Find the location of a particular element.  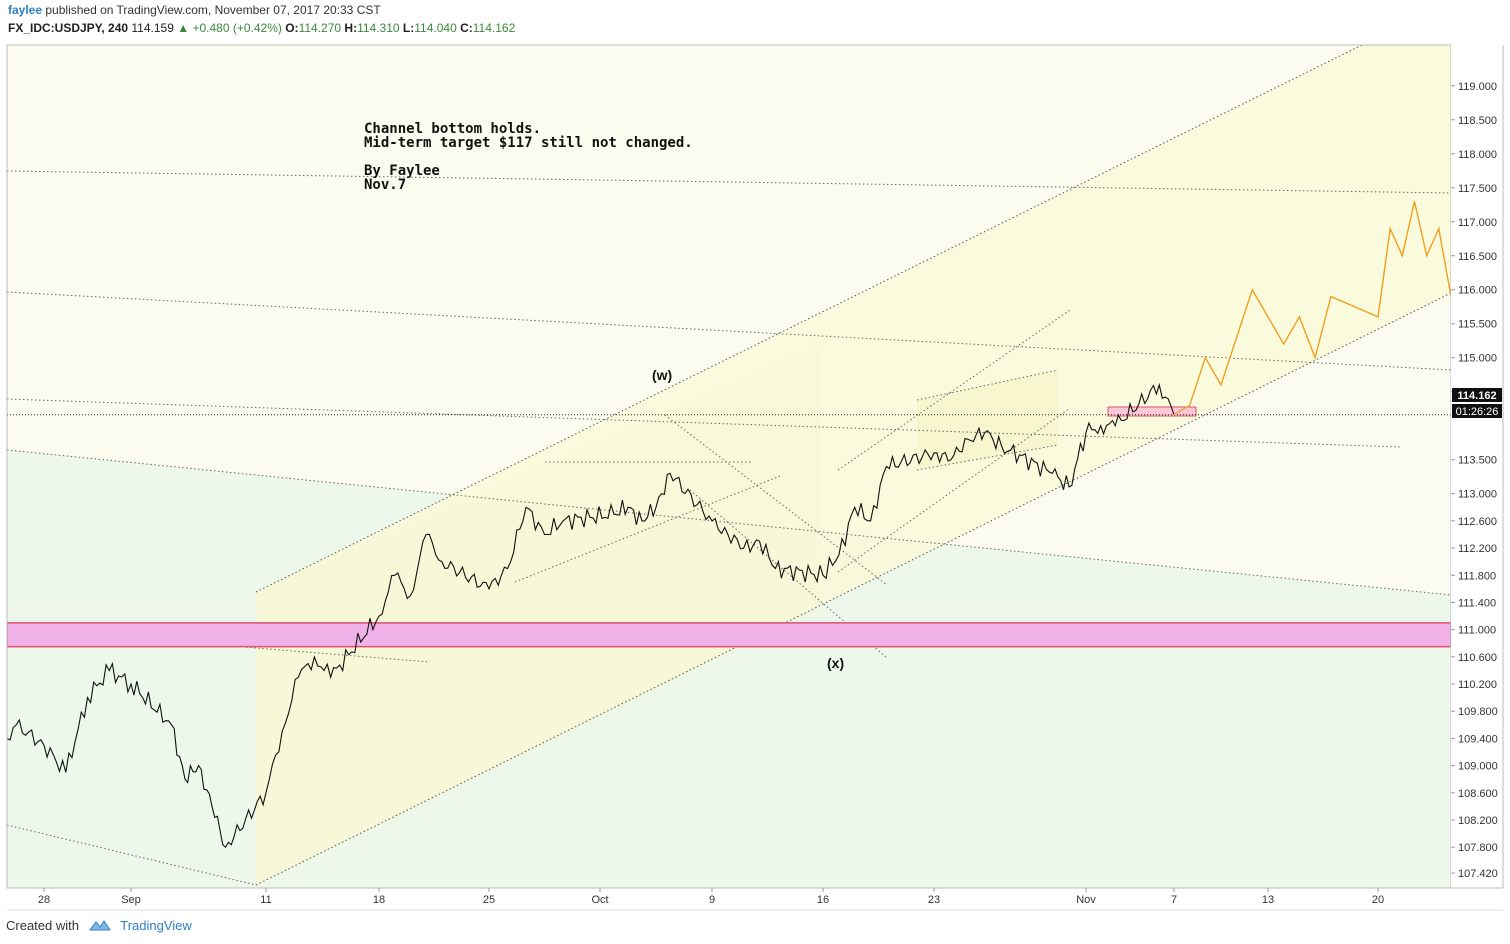

up-triangle-icon: ▲ is located at coordinates (183, 28).